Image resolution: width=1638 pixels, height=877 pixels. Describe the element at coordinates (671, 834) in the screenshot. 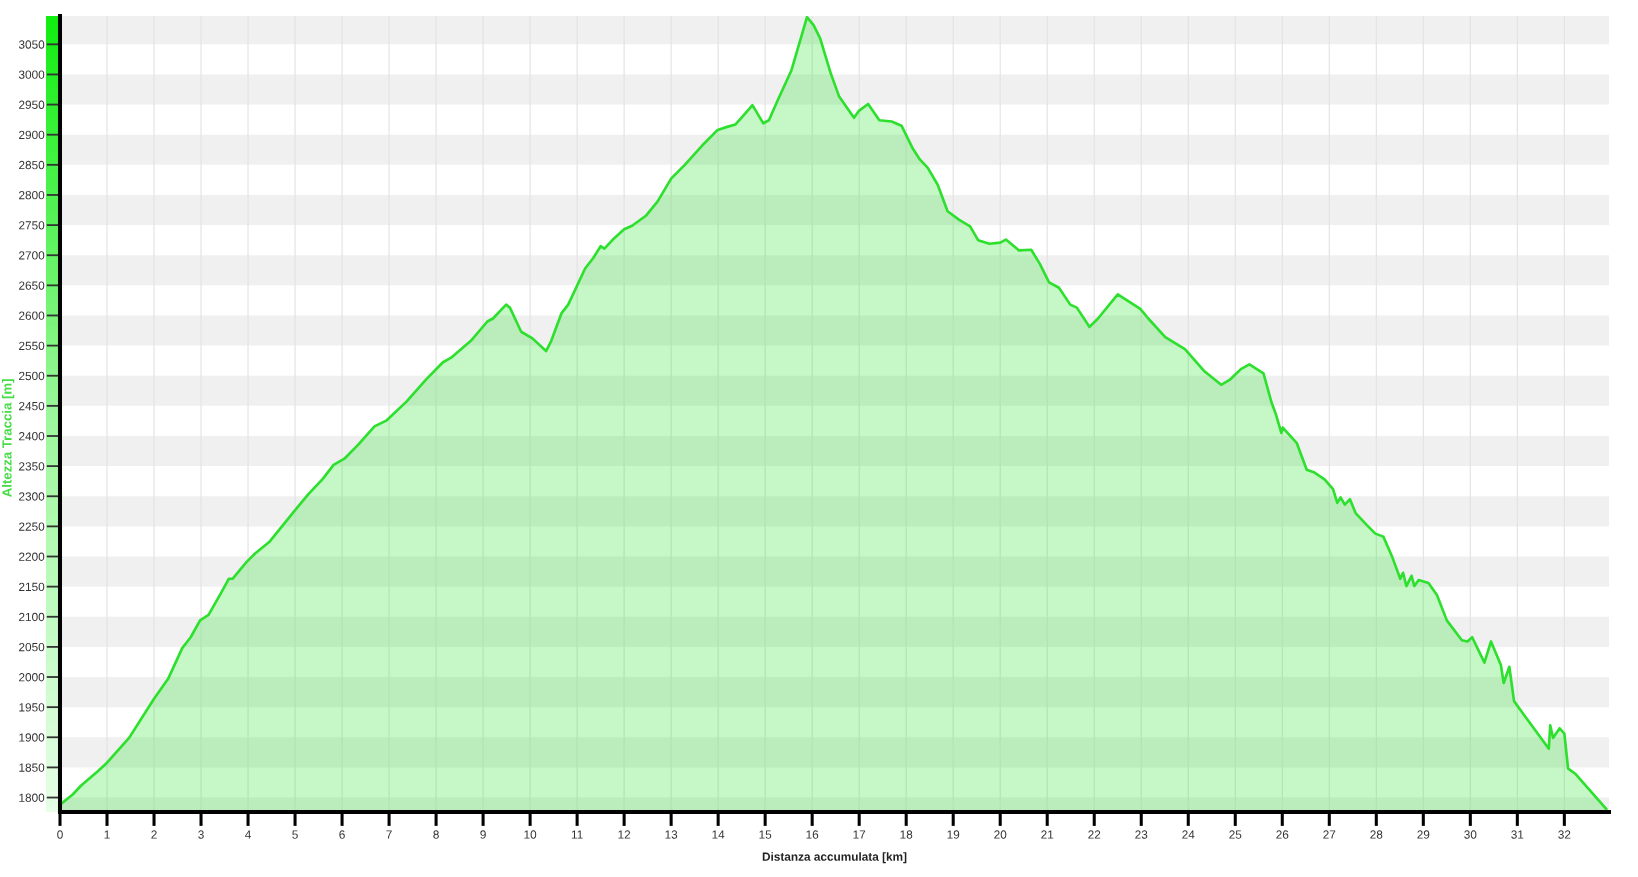

I see `x-tick-label: 13` at that location.